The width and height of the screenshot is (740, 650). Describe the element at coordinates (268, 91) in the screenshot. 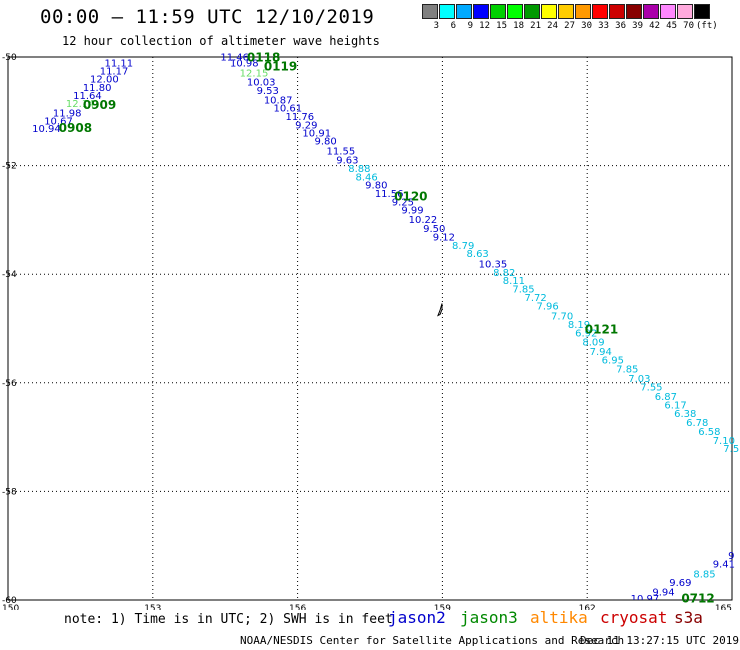

I see `wave-height-value: 9.53` at that location.